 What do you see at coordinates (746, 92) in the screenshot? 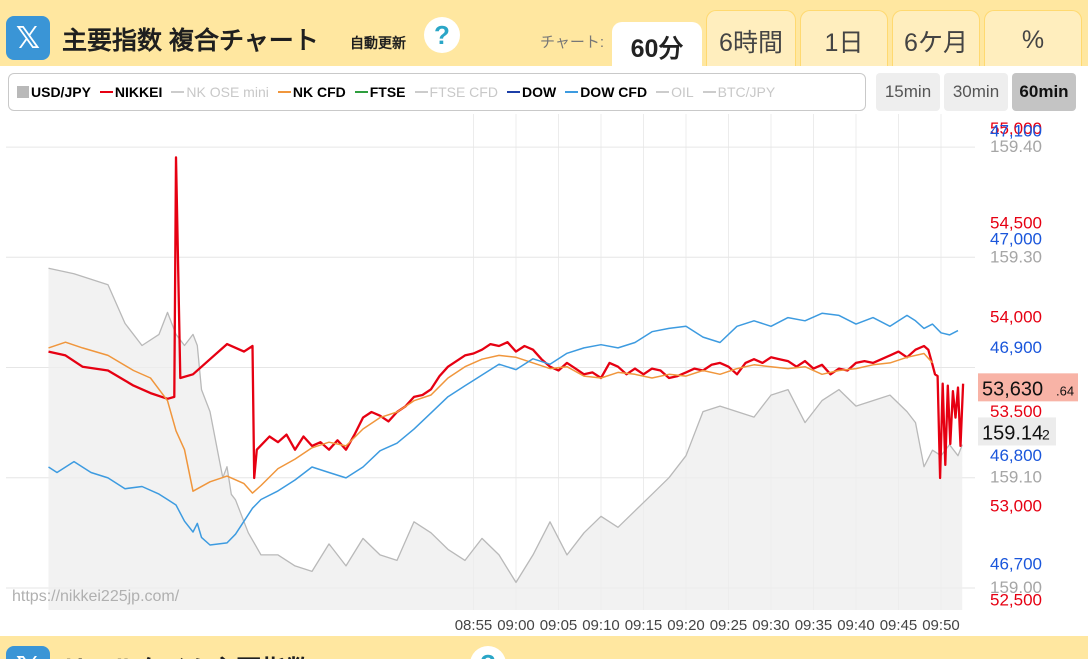
I see `legend-label: BTC/JPY` at bounding box center [746, 92].